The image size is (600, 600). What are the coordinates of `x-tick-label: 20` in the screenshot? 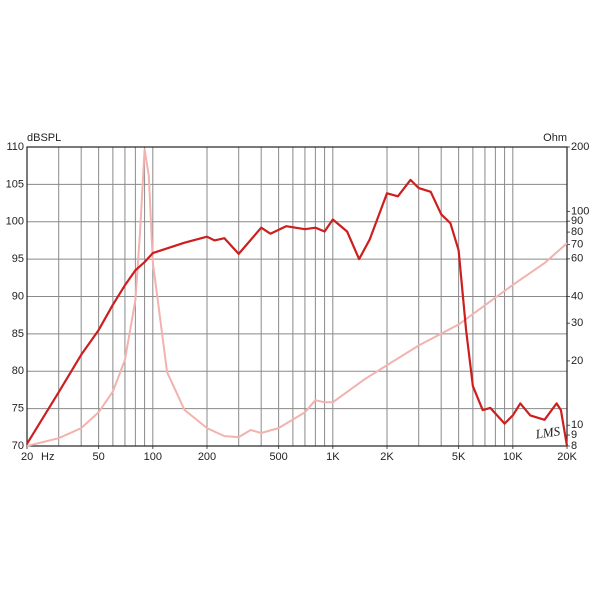 It's located at (27, 457).